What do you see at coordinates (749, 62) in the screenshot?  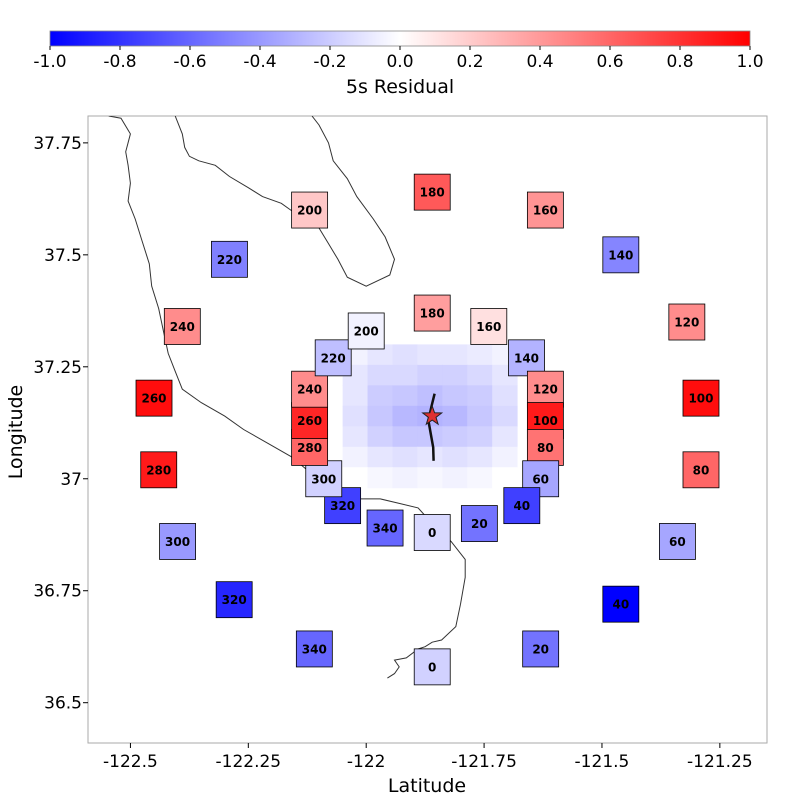 I see `colorbar-tick-label: 1.0` at bounding box center [749, 62].